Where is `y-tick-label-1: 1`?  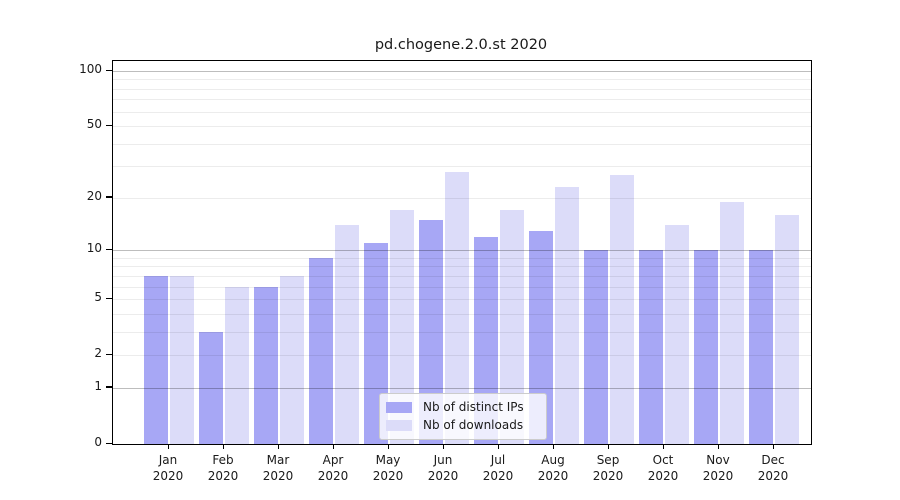 y-tick-label-1: 1 is located at coordinates (98, 385).